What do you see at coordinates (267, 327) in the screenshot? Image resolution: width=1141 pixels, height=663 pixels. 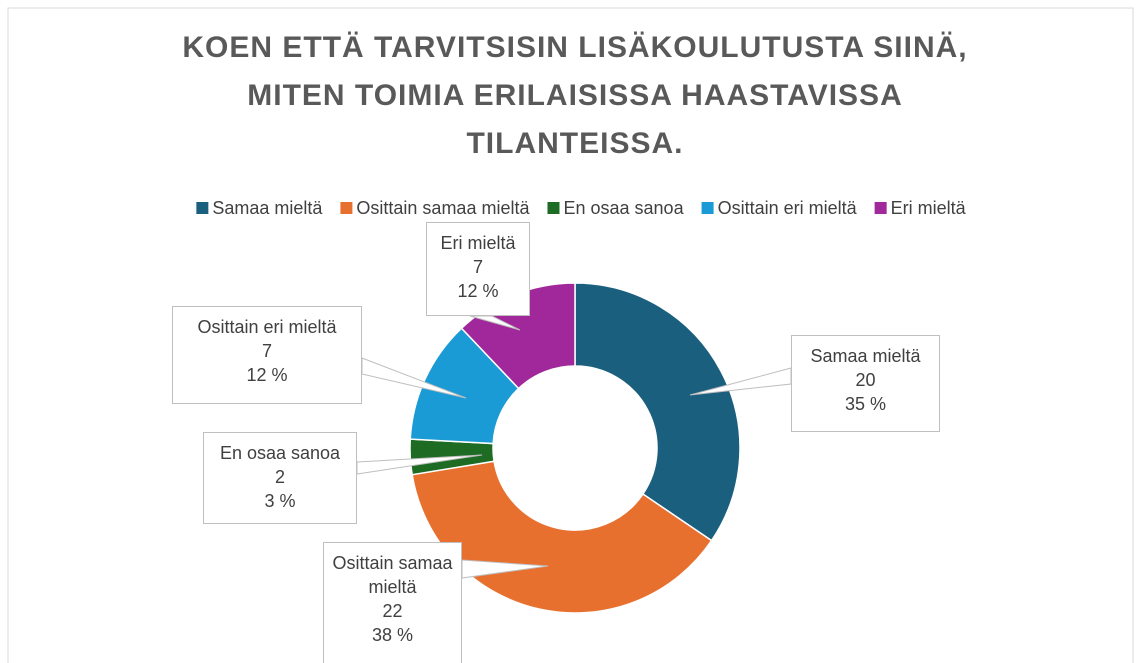 I see `label-category: Osittain eri mieltä` at bounding box center [267, 327].